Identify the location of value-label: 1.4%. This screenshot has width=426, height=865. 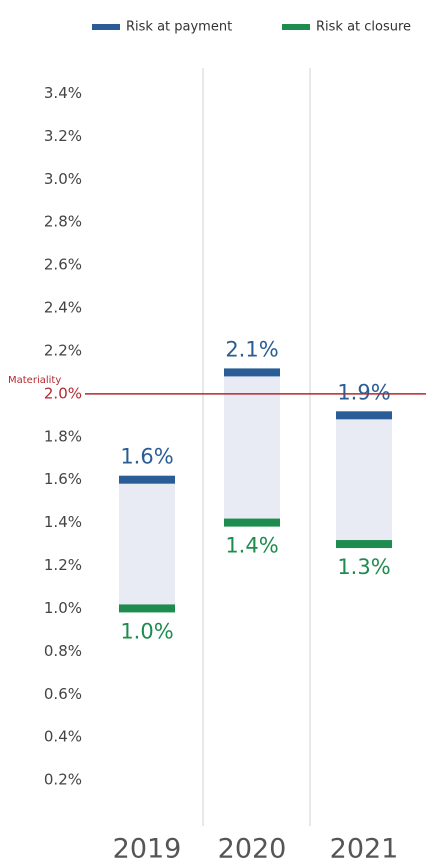
(251, 546).